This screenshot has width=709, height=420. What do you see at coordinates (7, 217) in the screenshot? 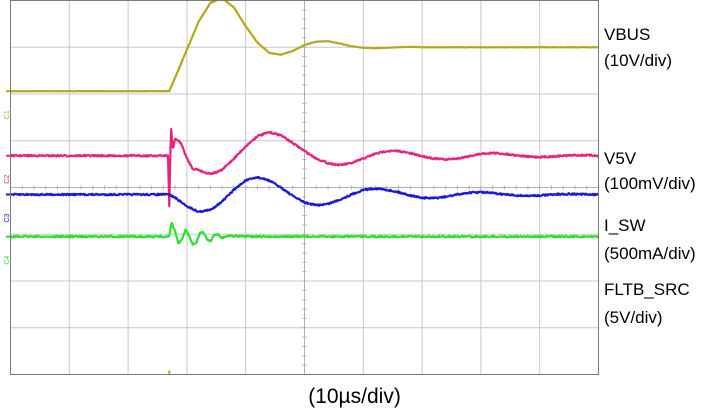
I see `channel-tag-3: C3` at bounding box center [7, 217].